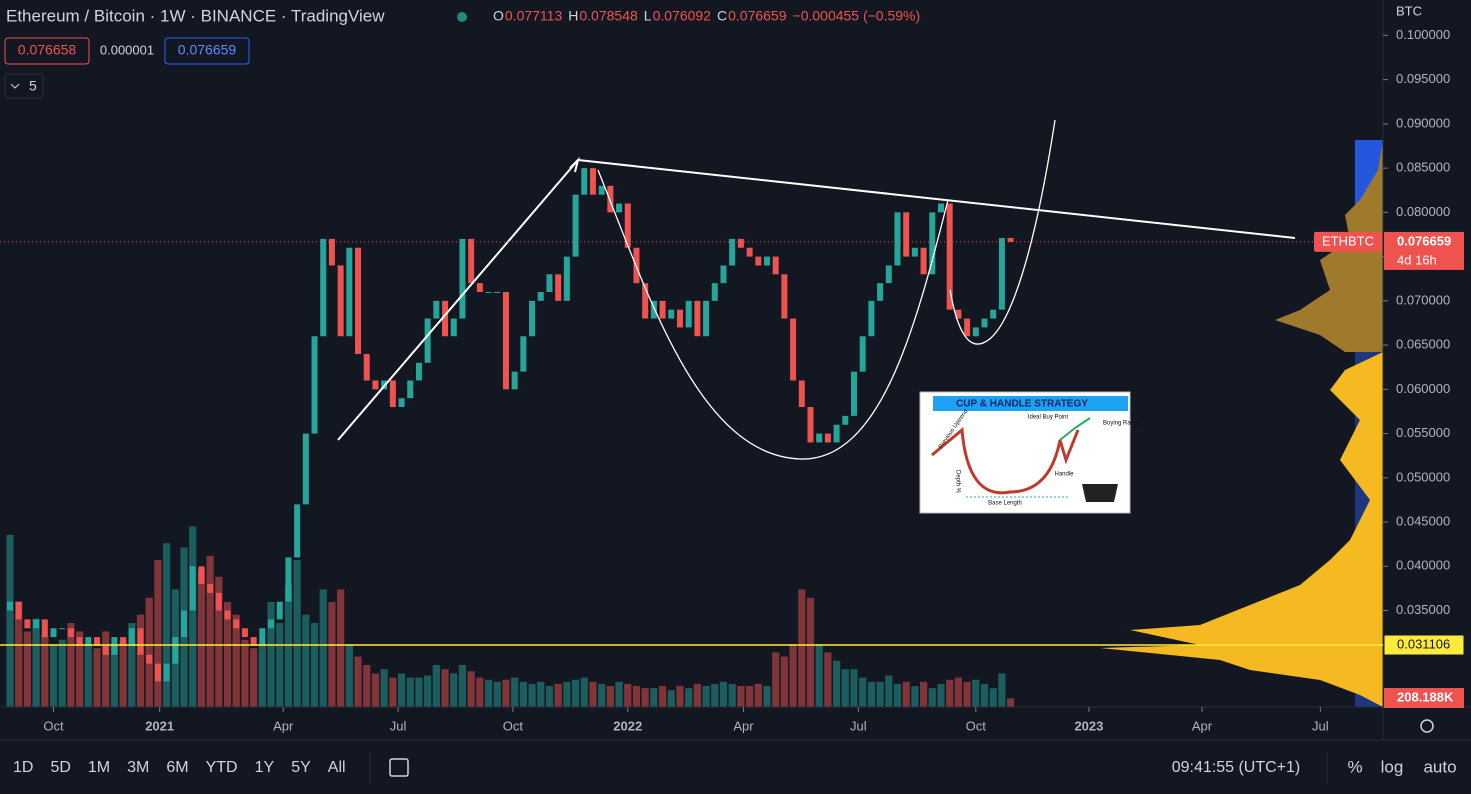  What do you see at coordinates (177, 767) in the screenshot?
I see `range-button: 6M` at bounding box center [177, 767].